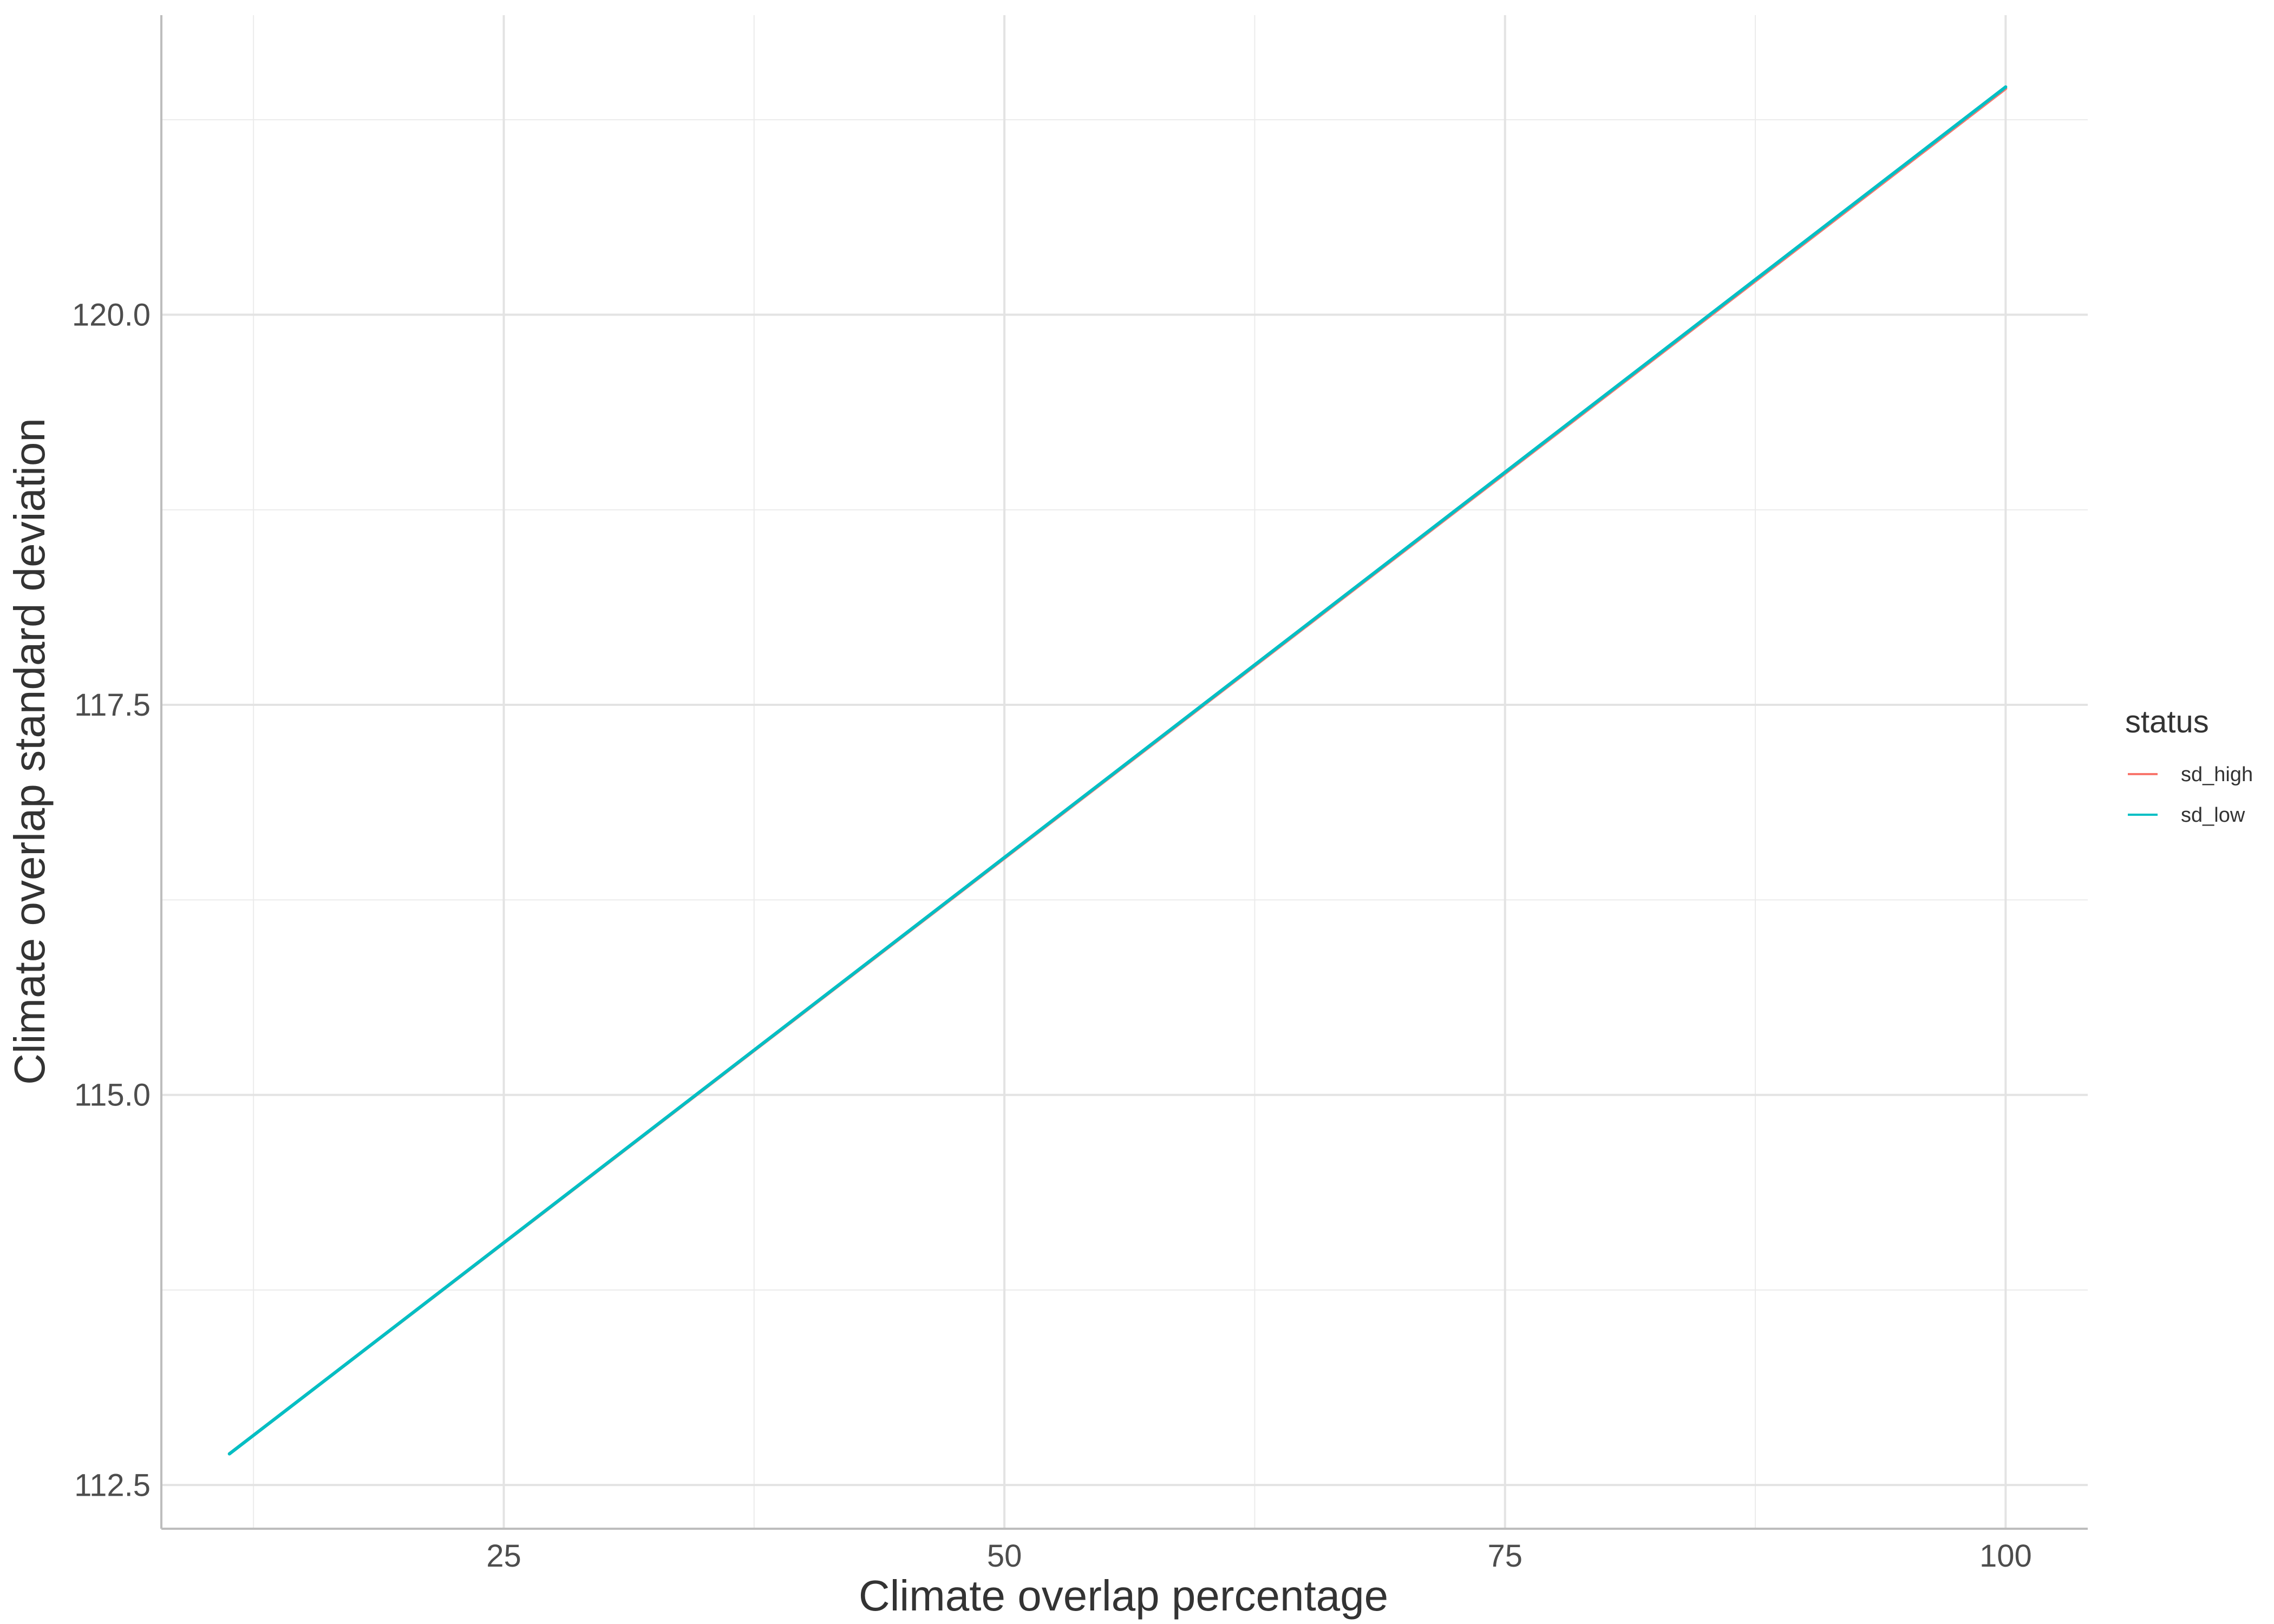  I want to click on y-tick-label: 117.5, so click(113, 705).